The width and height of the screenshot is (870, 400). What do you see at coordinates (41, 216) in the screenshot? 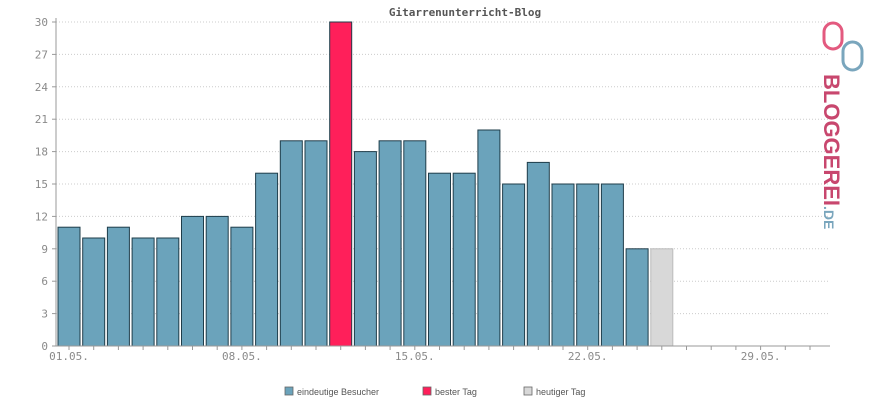
I see `y-tick-label: 12` at bounding box center [41, 216].